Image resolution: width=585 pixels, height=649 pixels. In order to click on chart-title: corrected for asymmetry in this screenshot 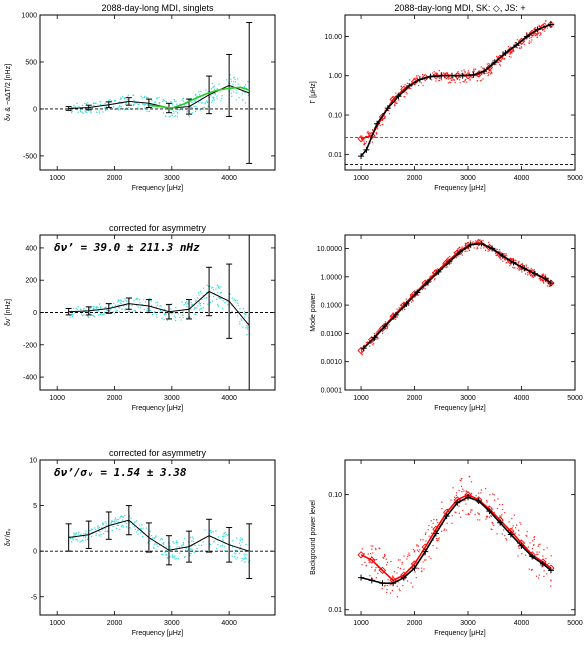, I will do `click(158, 453)`.